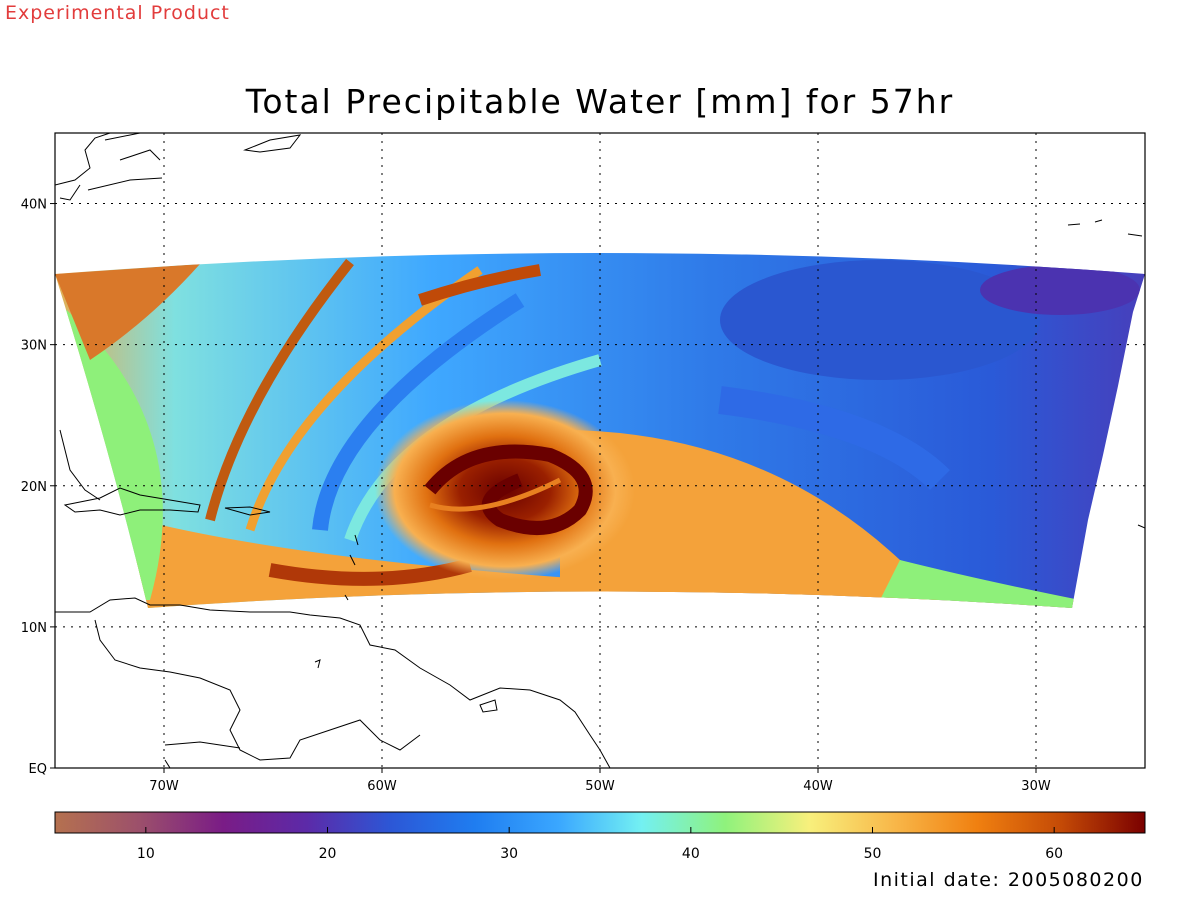 The image size is (1200, 900). I want to click on lat-tick-label: 40N, so click(34, 205).